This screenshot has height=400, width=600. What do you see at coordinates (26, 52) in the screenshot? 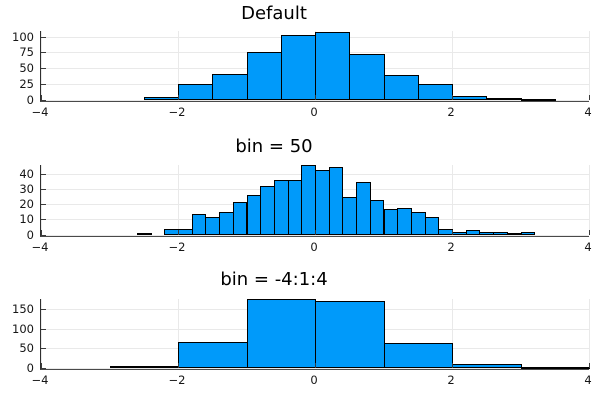
I see `y-tick-label: 75` at bounding box center [26, 52].